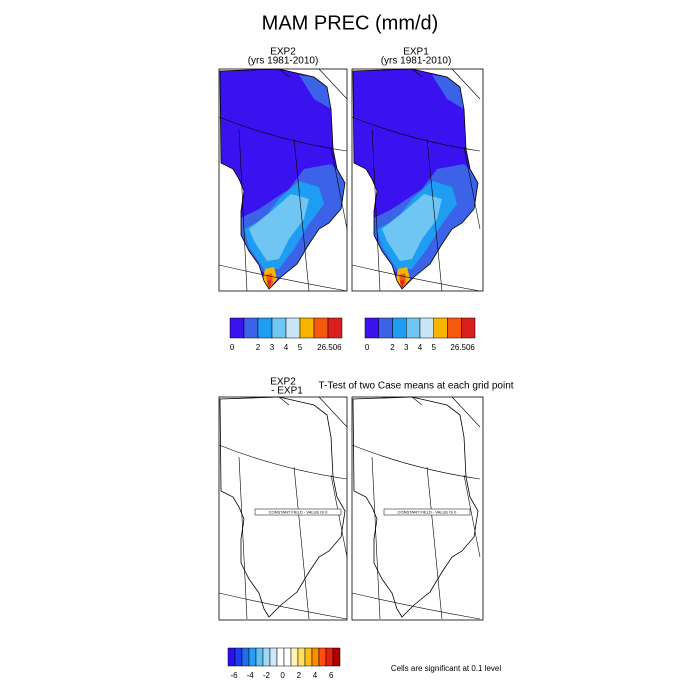 Image resolution: width=700 pixels, height=700 pixels. I want to click on colorbar-label: -6, so click(234, 675).